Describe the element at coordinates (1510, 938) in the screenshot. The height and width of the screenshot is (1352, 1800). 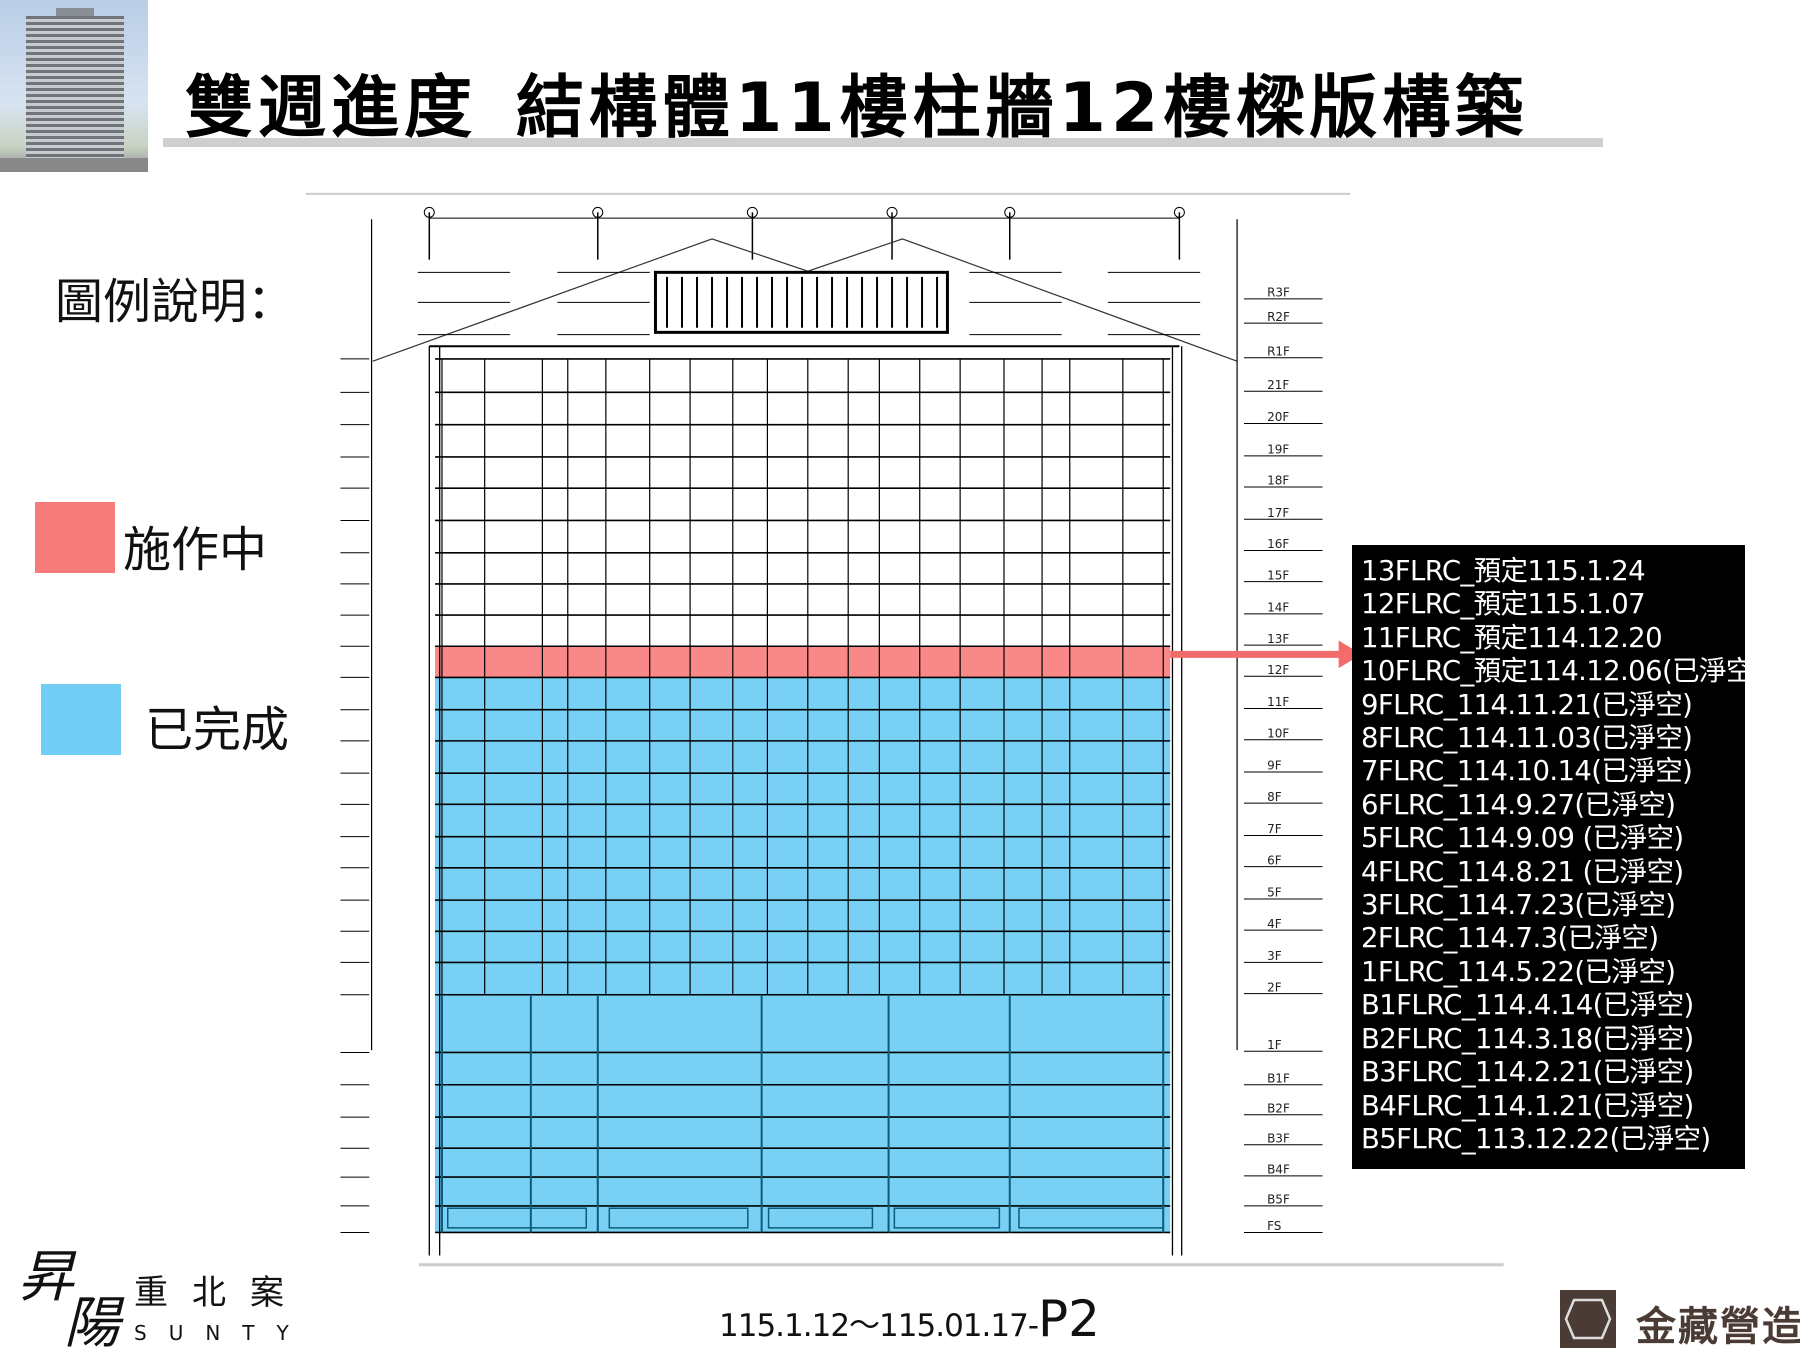
I see `schedule-item: 2FLRC_114.7.3(已淨空)` at that location.